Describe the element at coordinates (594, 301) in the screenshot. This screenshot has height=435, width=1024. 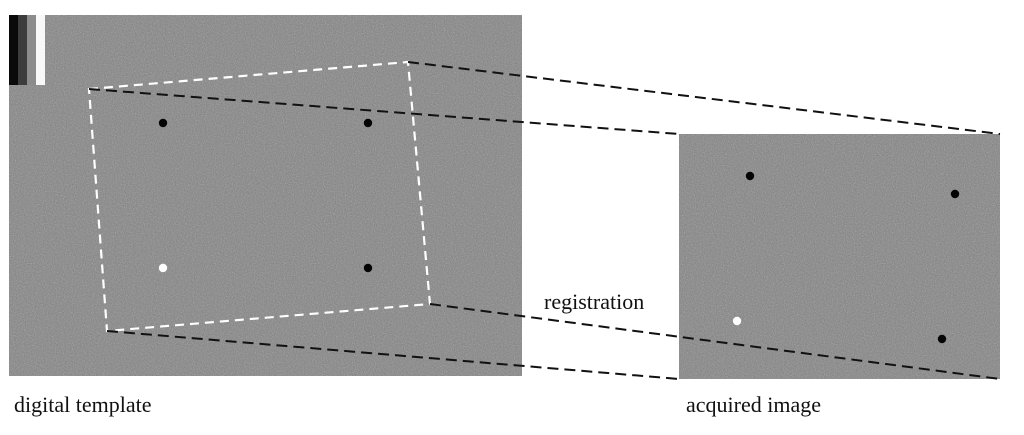
I see `registration-label: registration` at that location.